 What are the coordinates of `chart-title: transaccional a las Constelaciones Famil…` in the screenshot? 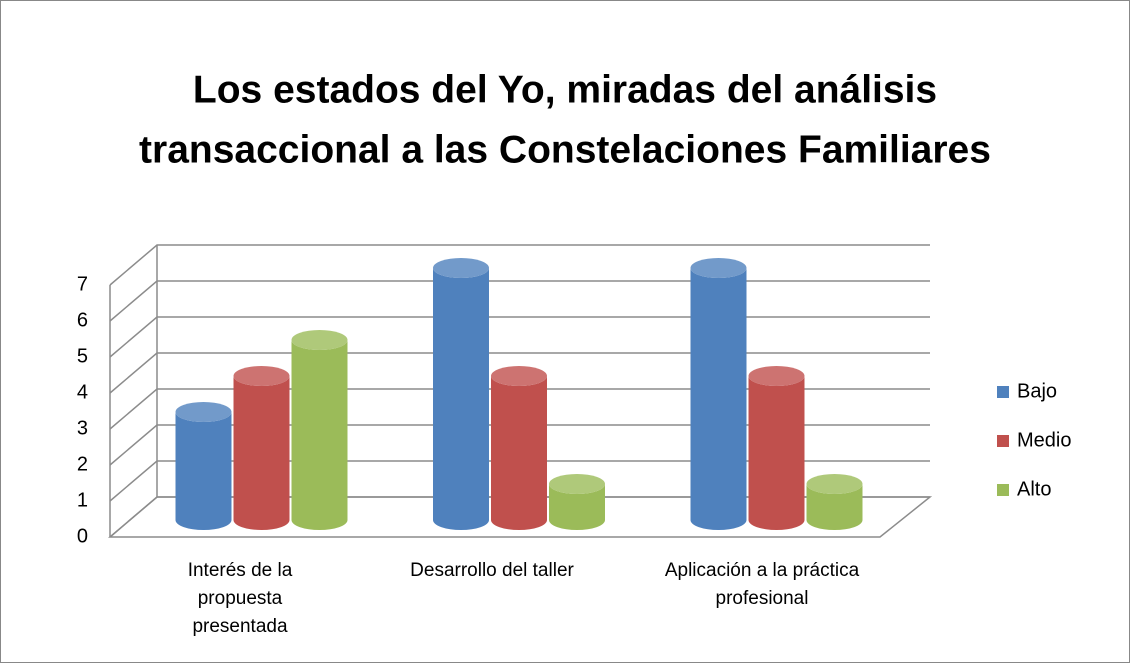 It's located at (565, 149).